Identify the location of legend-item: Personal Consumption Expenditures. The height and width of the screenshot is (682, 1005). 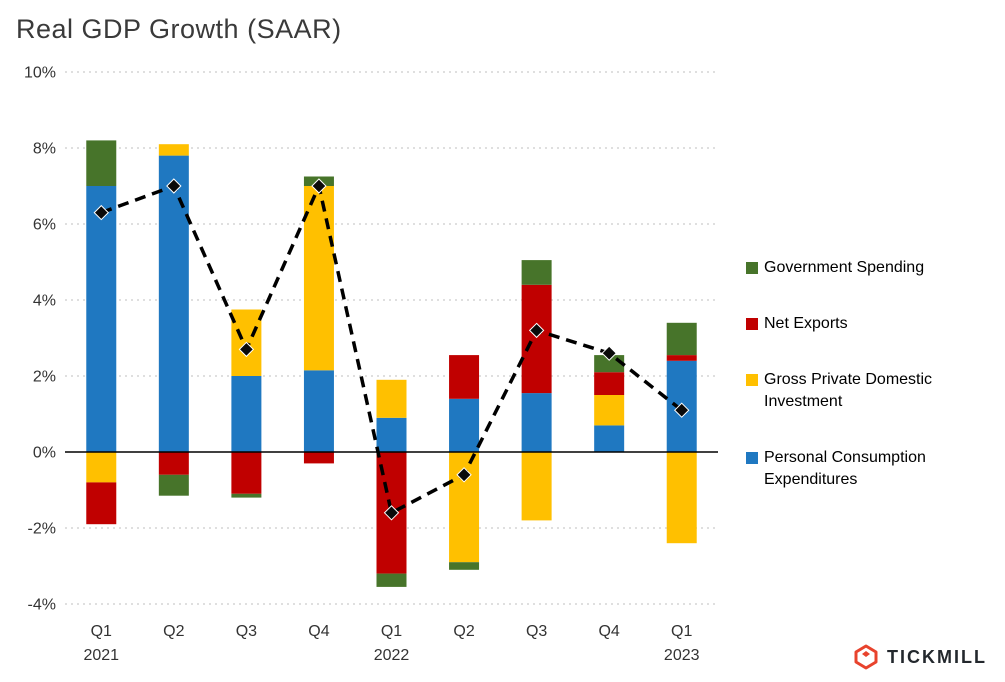
(874, 469).